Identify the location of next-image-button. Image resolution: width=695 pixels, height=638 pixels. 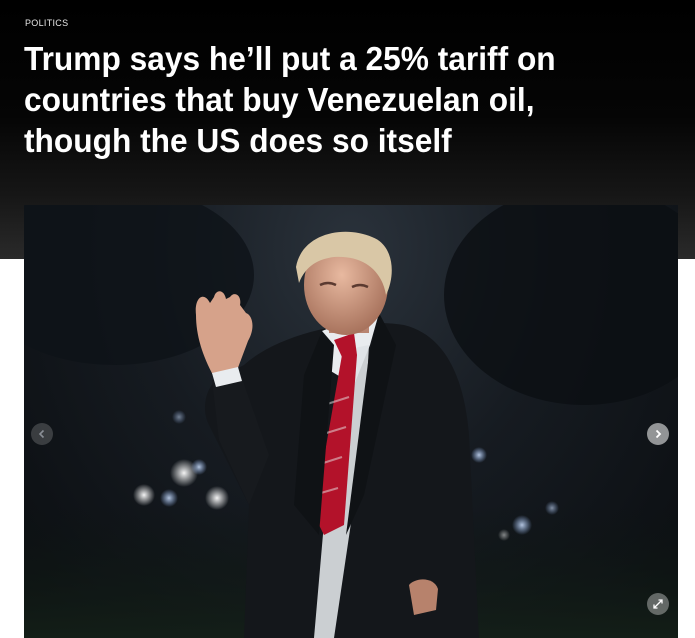
(658, 434).